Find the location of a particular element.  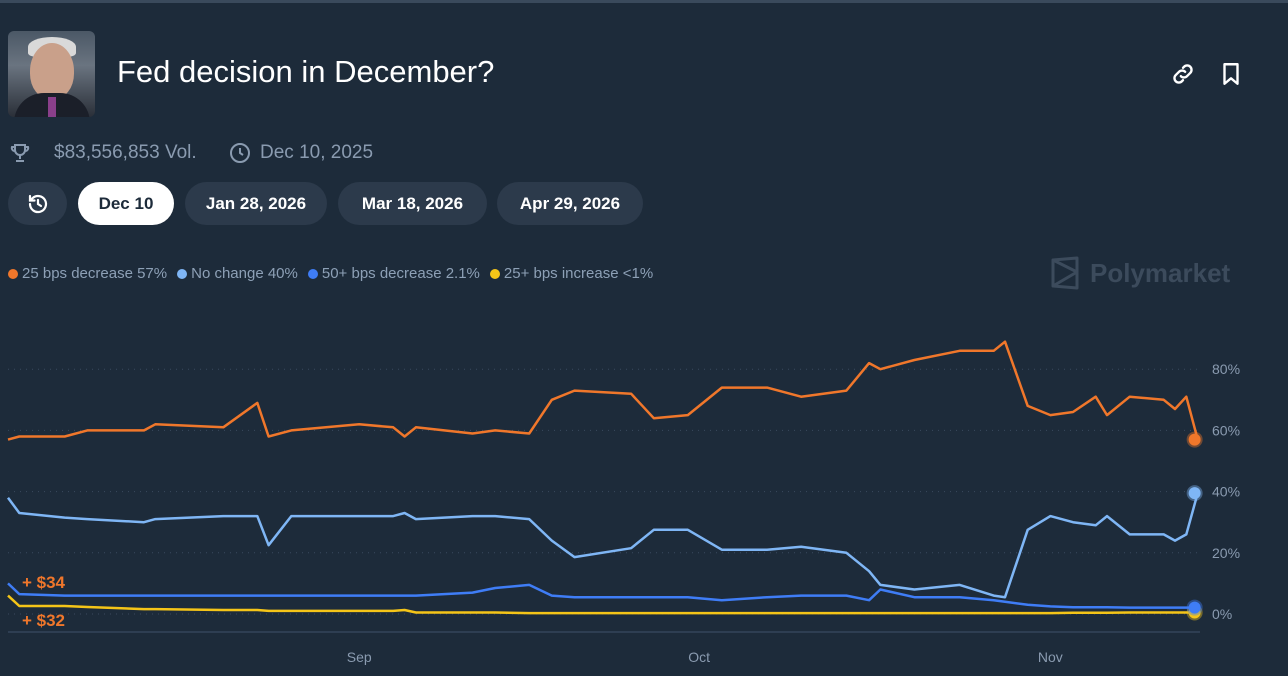

tab-apr-29: Apr 29, 2026 is located at coordinates (570, 203).